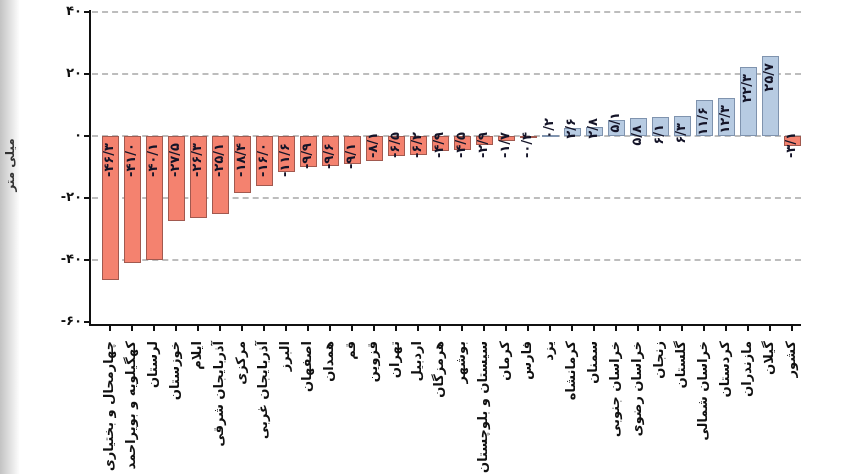 The image size is (841, 474). Describe the element at coordinates (703, 121) in the screenshot. I see `bar-value-text: ۱۱/۶` at that location.